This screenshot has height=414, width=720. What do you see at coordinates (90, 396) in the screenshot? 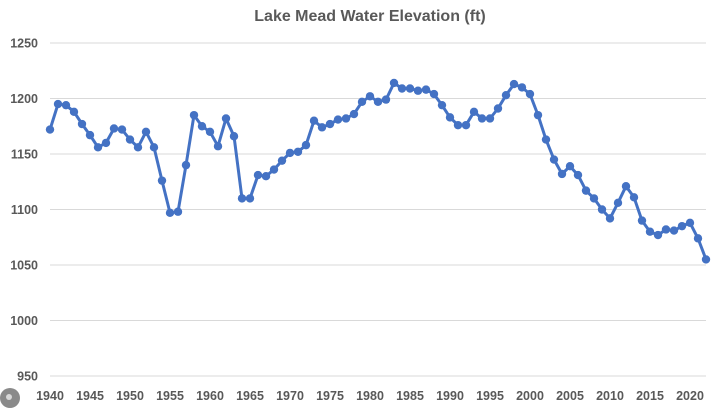
I see `x-tick-label: 1945` at bounding box center [90, 396].